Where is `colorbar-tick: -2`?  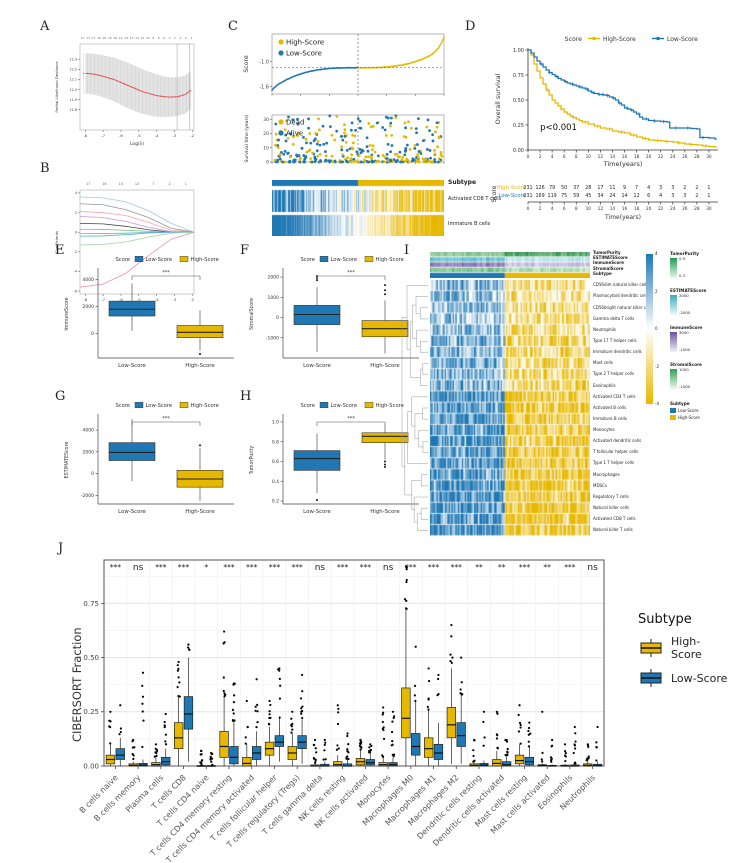
colorbar-tick: -2 is located at coordinates (657, 366).